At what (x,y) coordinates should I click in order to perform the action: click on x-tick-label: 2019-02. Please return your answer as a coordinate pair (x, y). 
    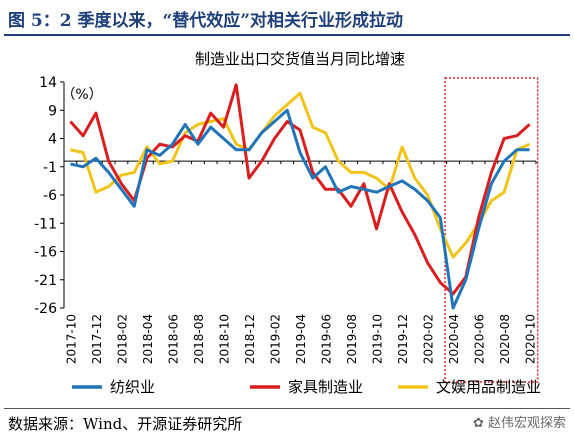
    Looking at the image, I should click on (275, 339).